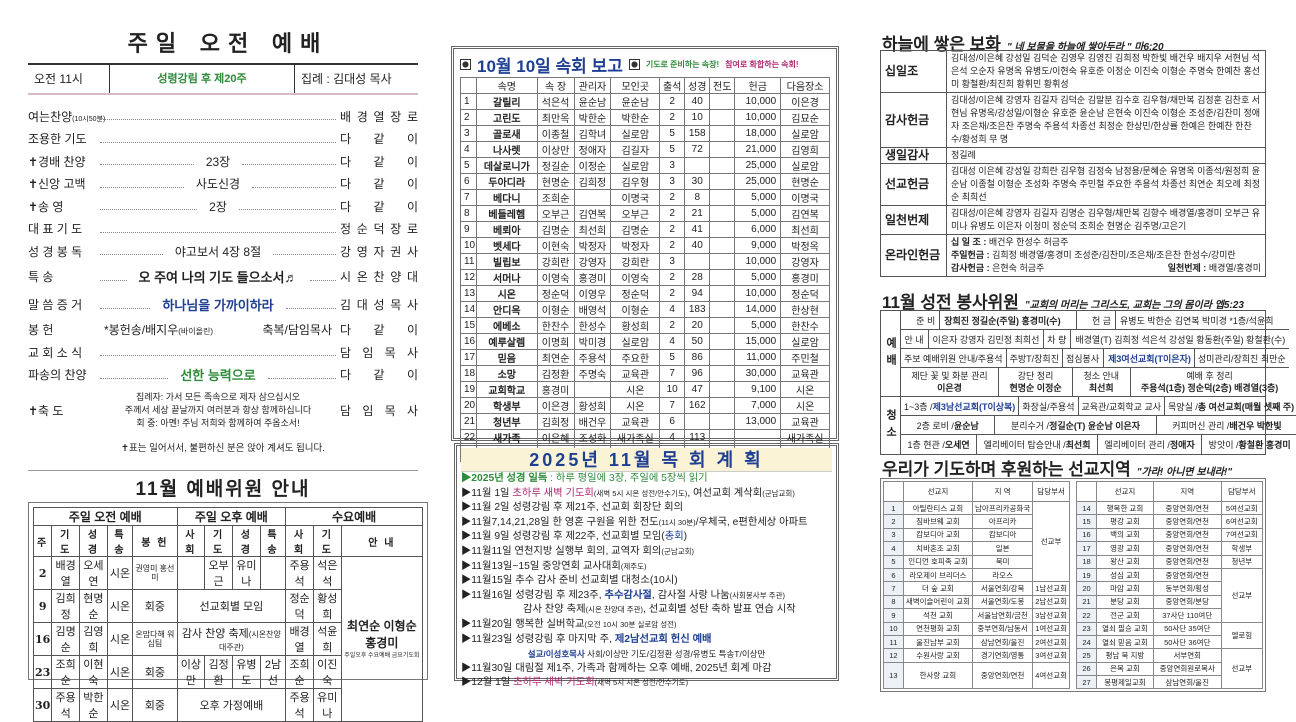 The height and width of the screenshot is (722, 1296). Describe the element at coordinates (976, 541) in the screenshot. I see `mission-row: 1 아틸란티스 교회 남아프리카공화국 선교부` at that location.